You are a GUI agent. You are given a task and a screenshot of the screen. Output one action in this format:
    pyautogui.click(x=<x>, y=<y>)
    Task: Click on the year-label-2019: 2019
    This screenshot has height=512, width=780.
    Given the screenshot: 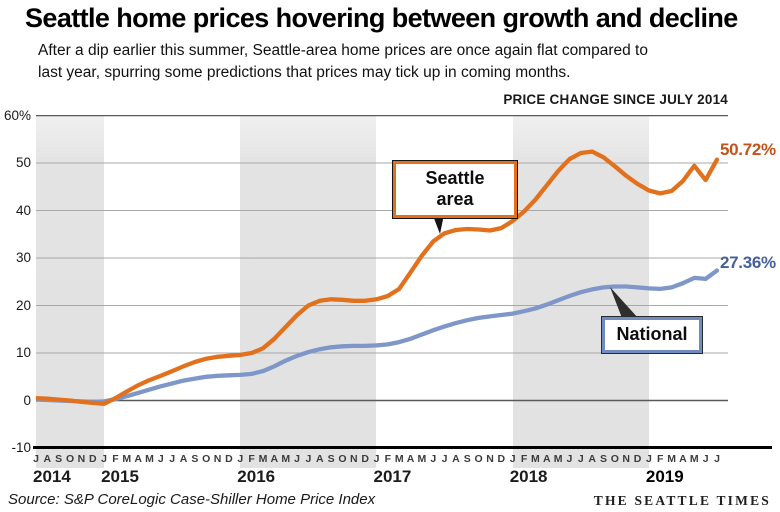 What is the action you would take?
    pyautogui.click(x=664, y=476)
    